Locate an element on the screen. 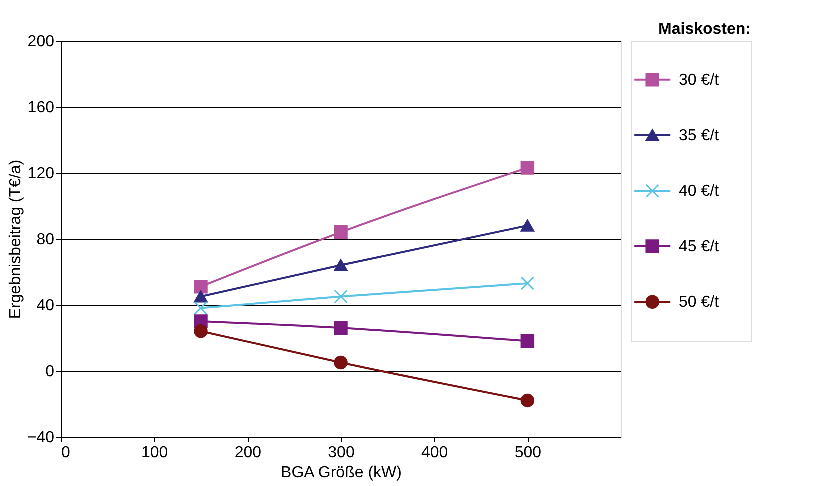  legend-label: 30 €/t is located at coordinates (699, 80).